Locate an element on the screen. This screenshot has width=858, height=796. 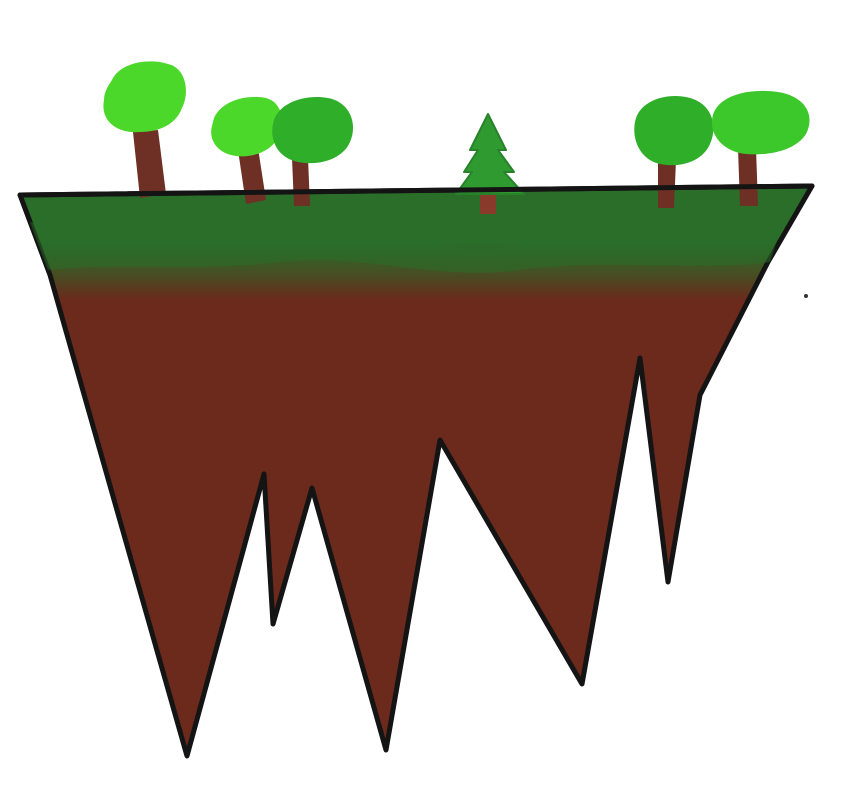
island-top-edge is located at coordinates (416, 190).